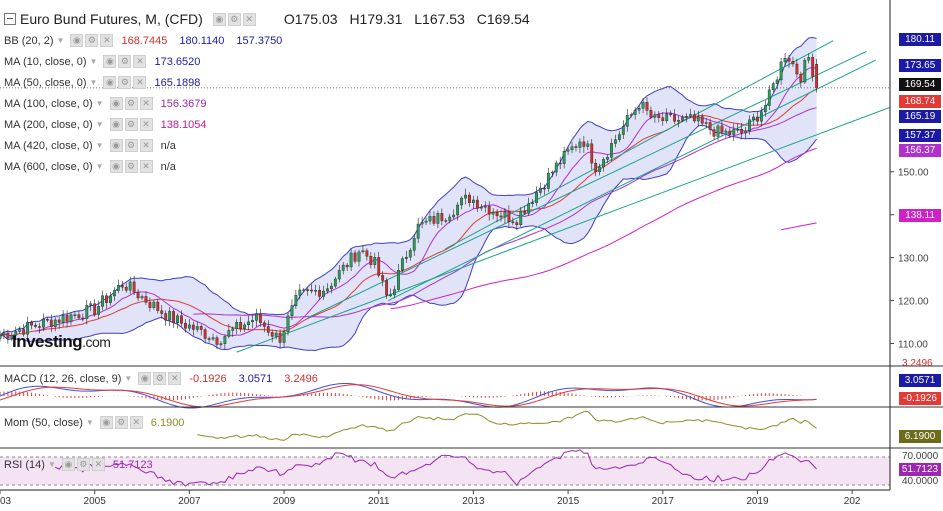 The width and height of the screenshot is (943, 511). I want to click on indicator-value: 173.6520, so click(177, 61).